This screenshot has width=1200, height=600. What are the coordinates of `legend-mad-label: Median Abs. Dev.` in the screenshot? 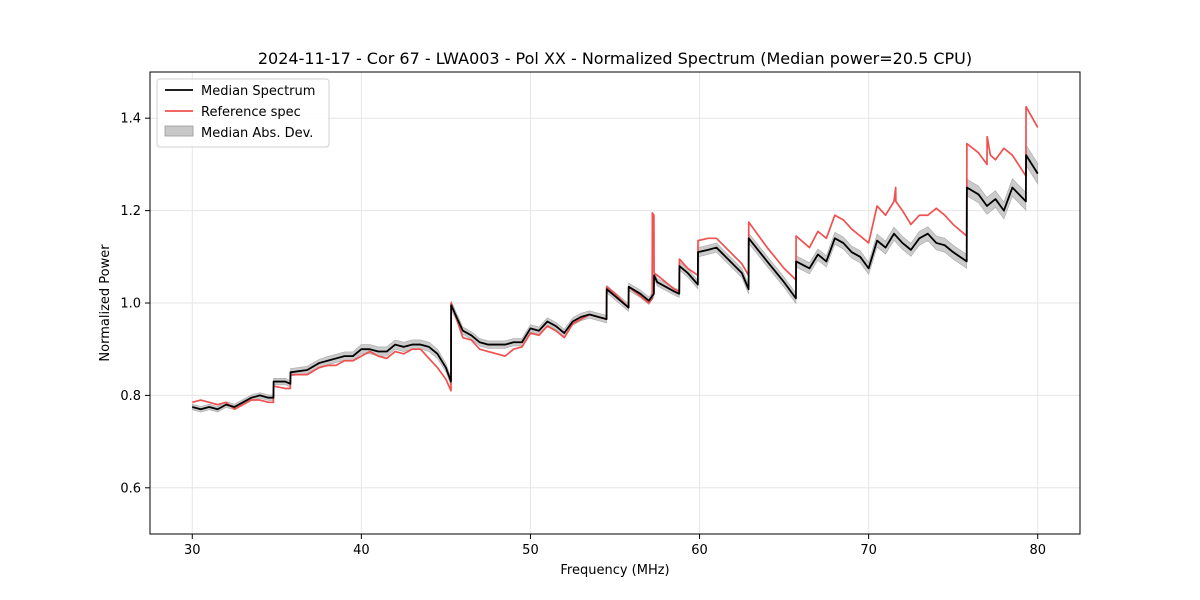 It's located at (257, 133).